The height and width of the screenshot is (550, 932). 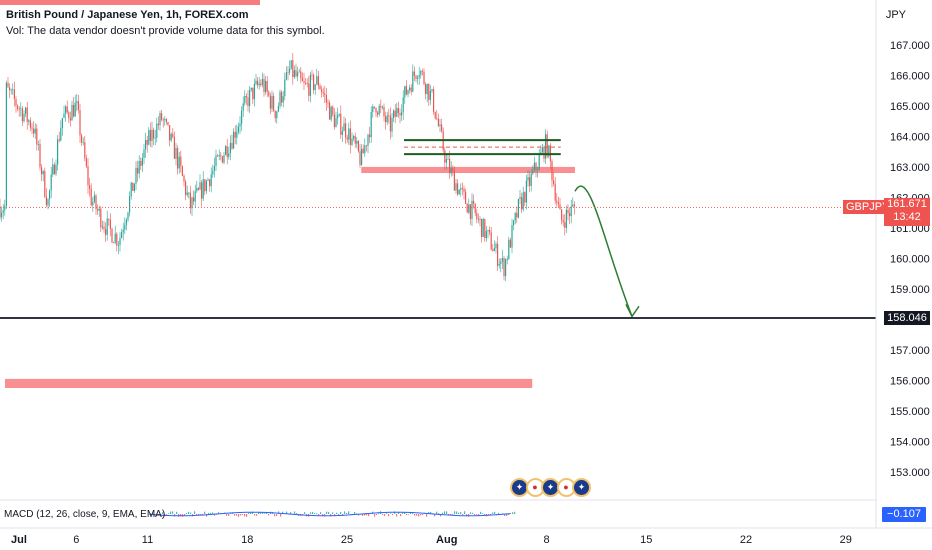 I want to click on time-tick-label: 29, so click(x=846, y=540).